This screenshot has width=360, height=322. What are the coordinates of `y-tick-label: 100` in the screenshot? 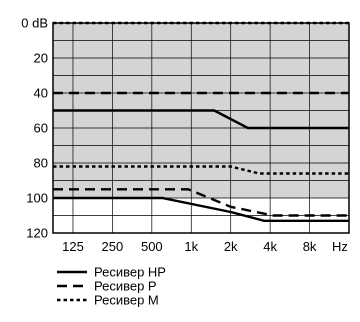 It's located at (37, 198).